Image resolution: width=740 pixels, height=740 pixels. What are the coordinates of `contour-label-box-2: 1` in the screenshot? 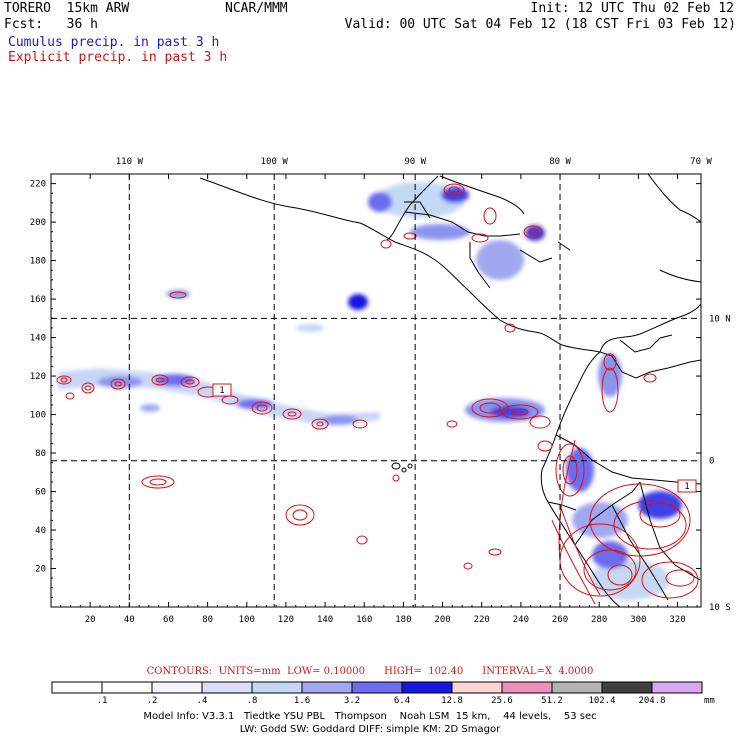 It's located at (687, 486).